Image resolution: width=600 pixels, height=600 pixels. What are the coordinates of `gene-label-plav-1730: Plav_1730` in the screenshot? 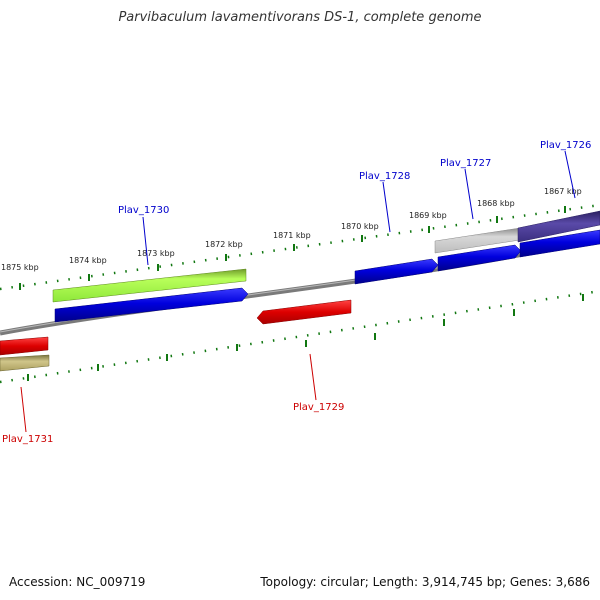 It's located at (143, 210).